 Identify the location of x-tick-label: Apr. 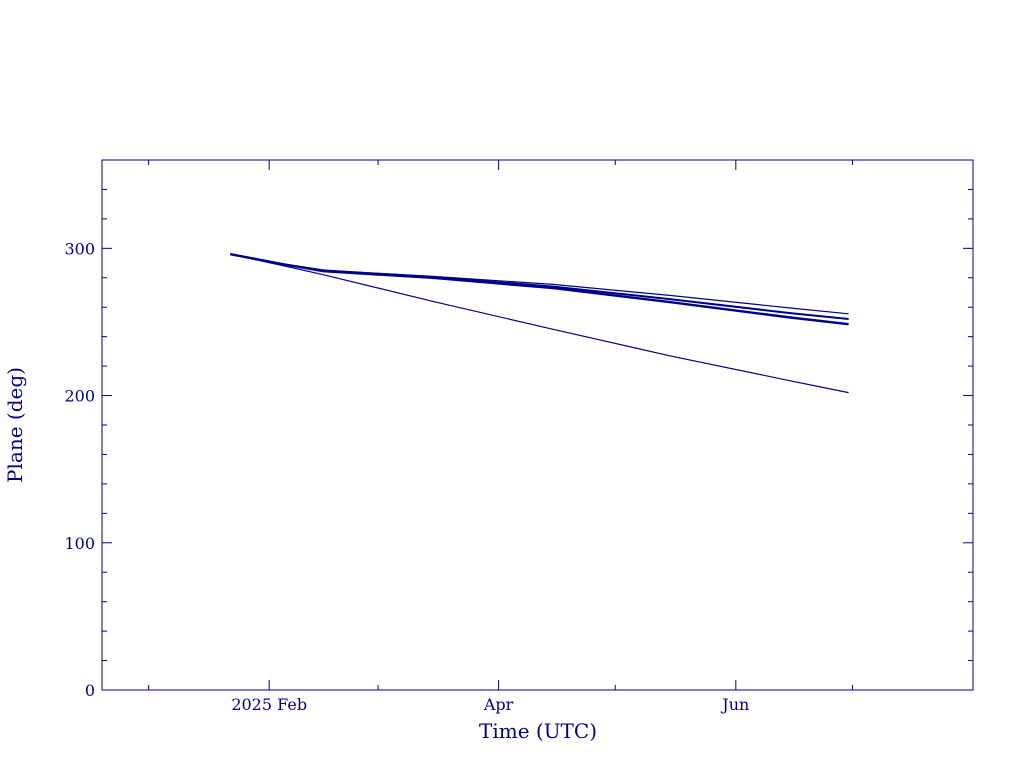
(498, 704).